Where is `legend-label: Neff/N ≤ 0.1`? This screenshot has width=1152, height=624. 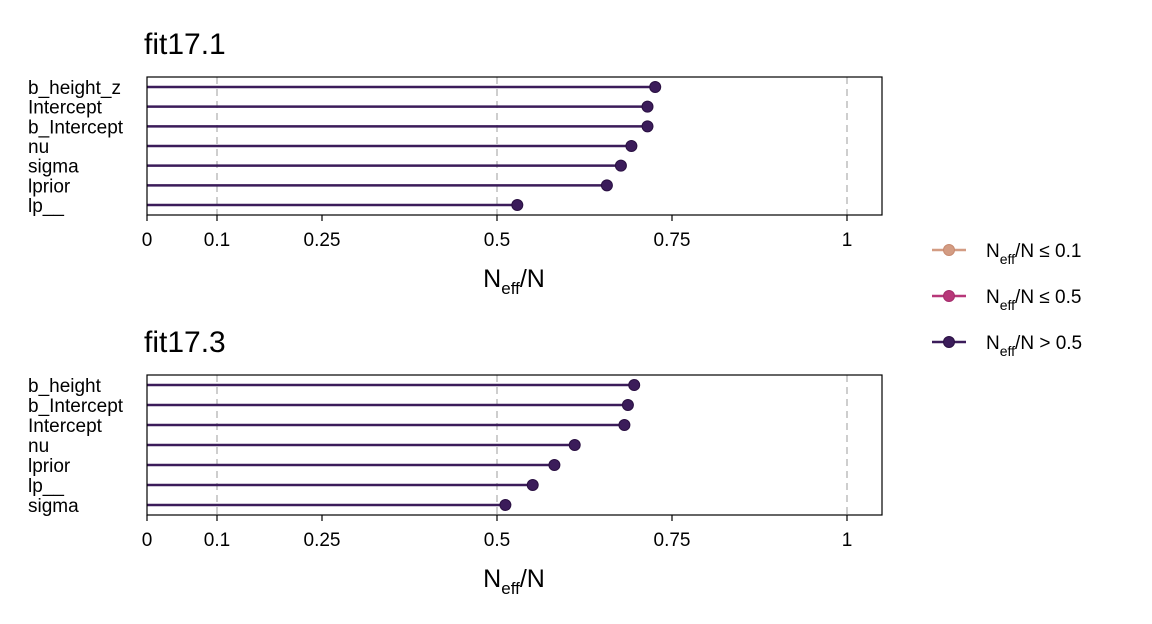
legend-label: Neff/N ≤ 0.1 is located at coordinates (1033, 254).